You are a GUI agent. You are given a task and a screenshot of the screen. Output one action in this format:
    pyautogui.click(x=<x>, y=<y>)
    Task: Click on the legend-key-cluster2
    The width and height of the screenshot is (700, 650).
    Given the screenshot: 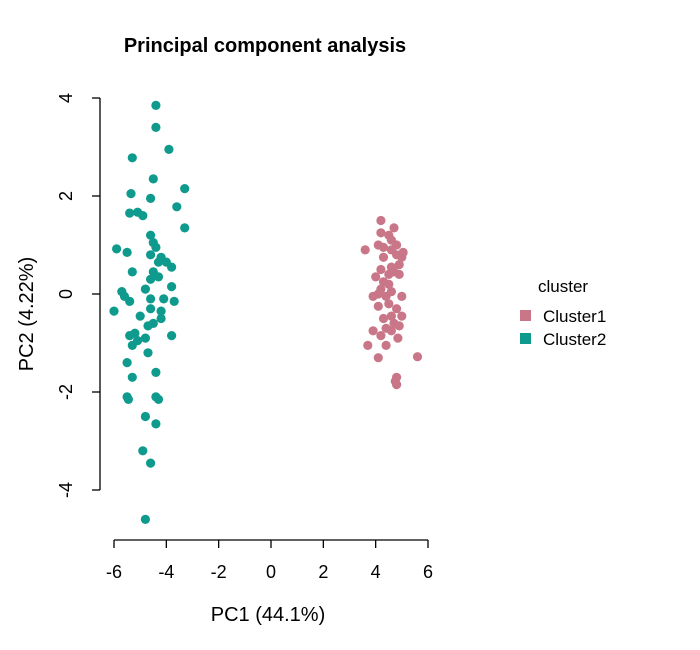 What is the action you would take?
    pyautogui.click(x=525, y=338)
    